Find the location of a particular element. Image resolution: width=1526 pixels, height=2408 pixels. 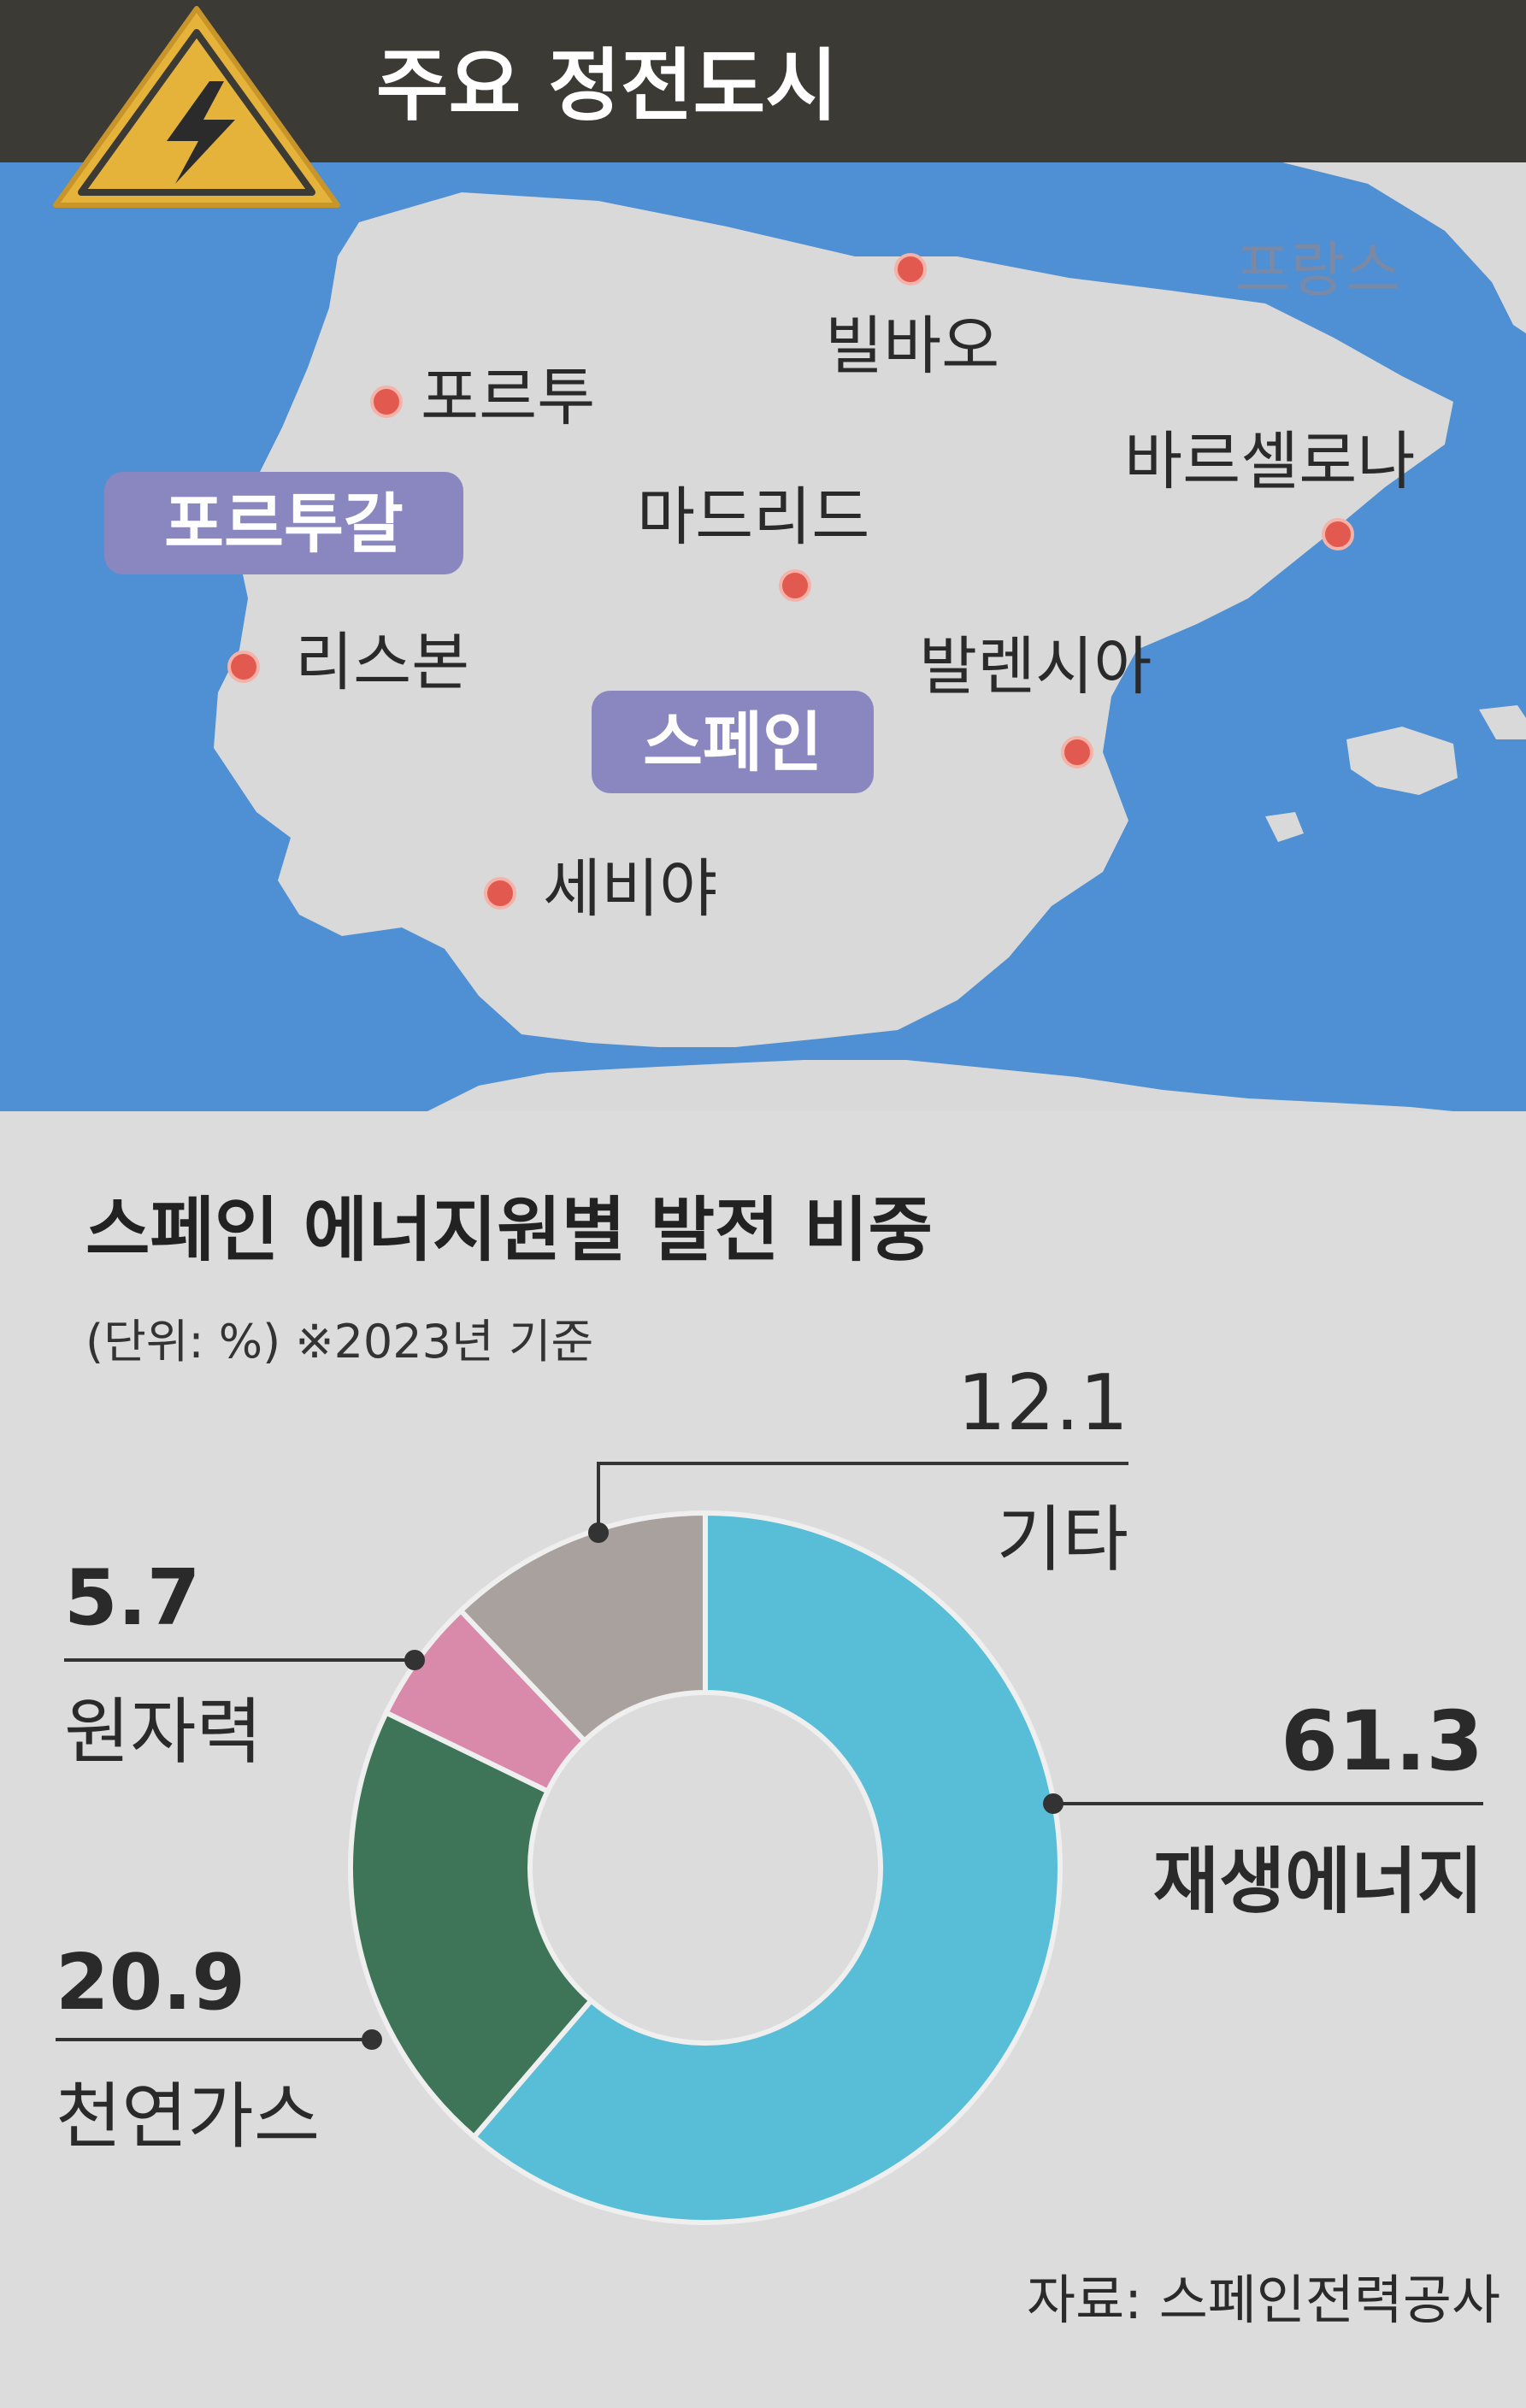

slice-value-label-2: 5.7 is located at coordinates (132, 1598).